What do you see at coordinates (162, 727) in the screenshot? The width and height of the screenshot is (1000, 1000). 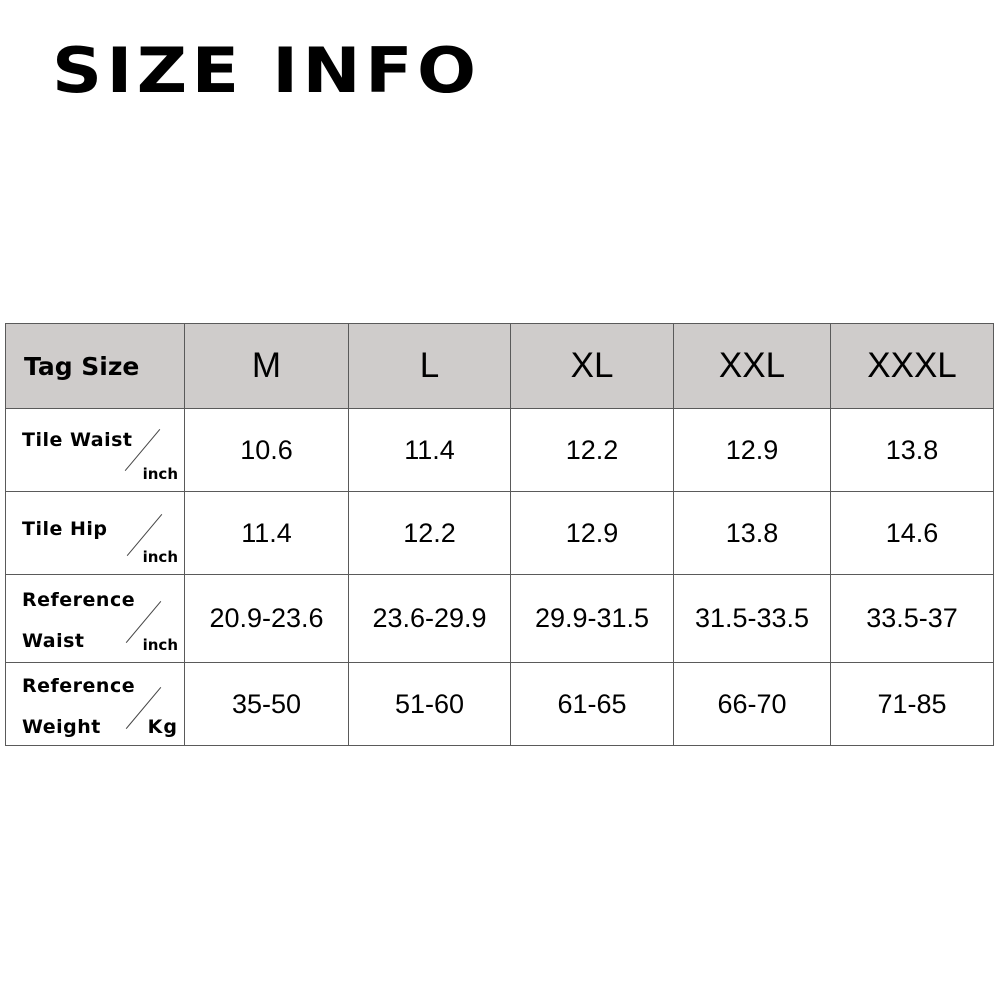 I see `unit-label: Kg` at bounding box center [162, 727].